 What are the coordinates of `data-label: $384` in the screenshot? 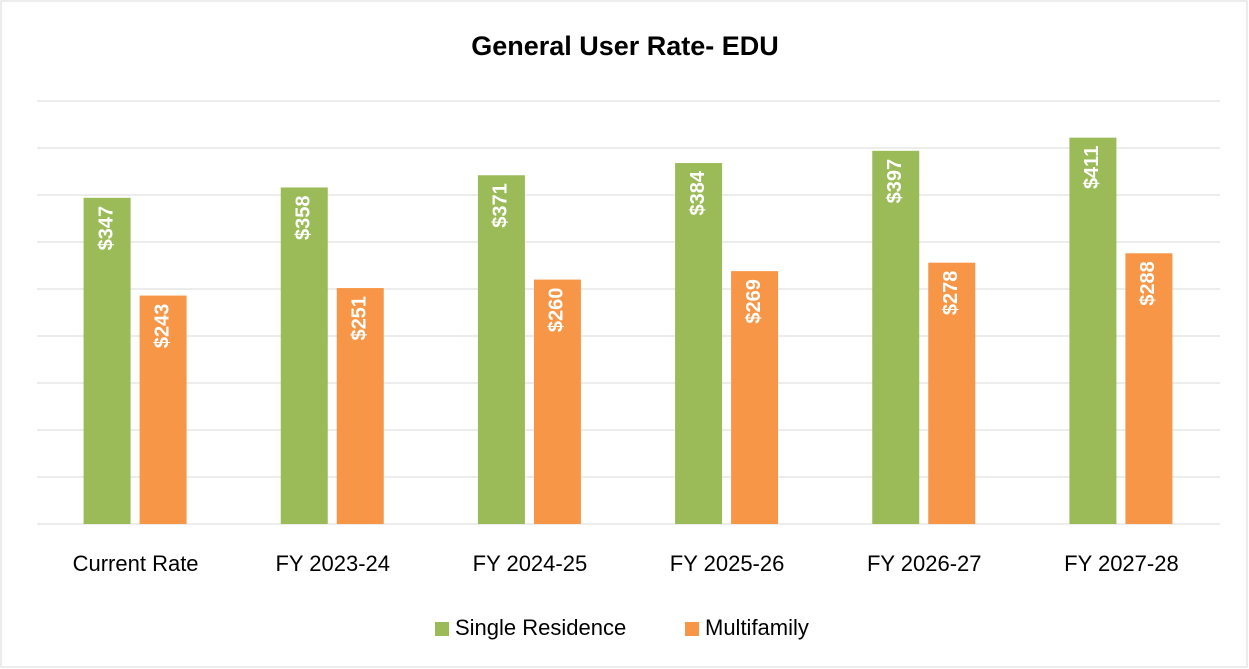 It's located at (698, 192).